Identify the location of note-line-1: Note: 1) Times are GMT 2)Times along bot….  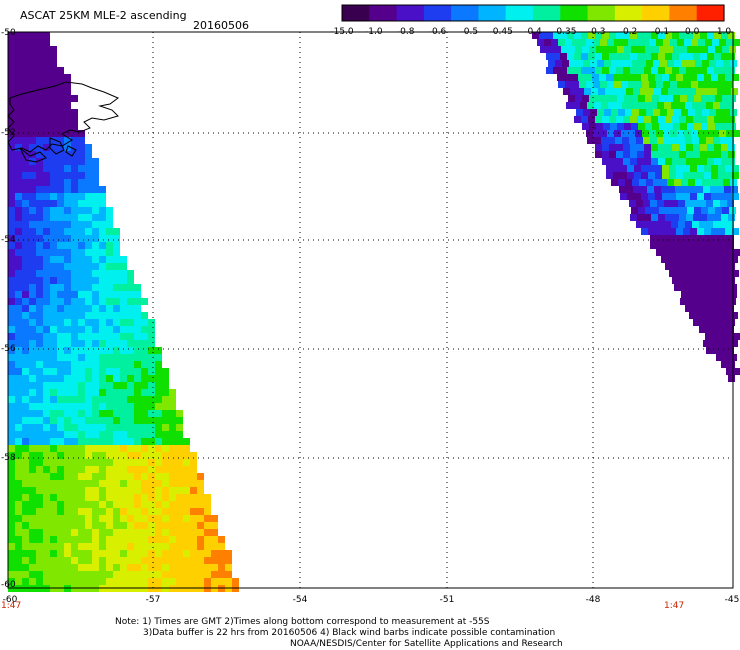
(302, 622).